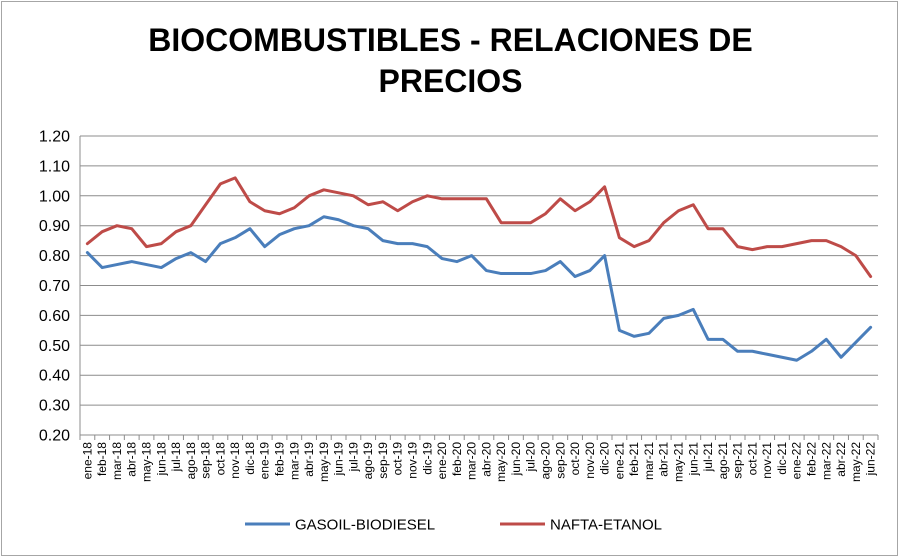  What do you see at coordinates (442, 461) in the screenshot?
I see `x-tick-label: ene-20` at bounding box center [442, 461].